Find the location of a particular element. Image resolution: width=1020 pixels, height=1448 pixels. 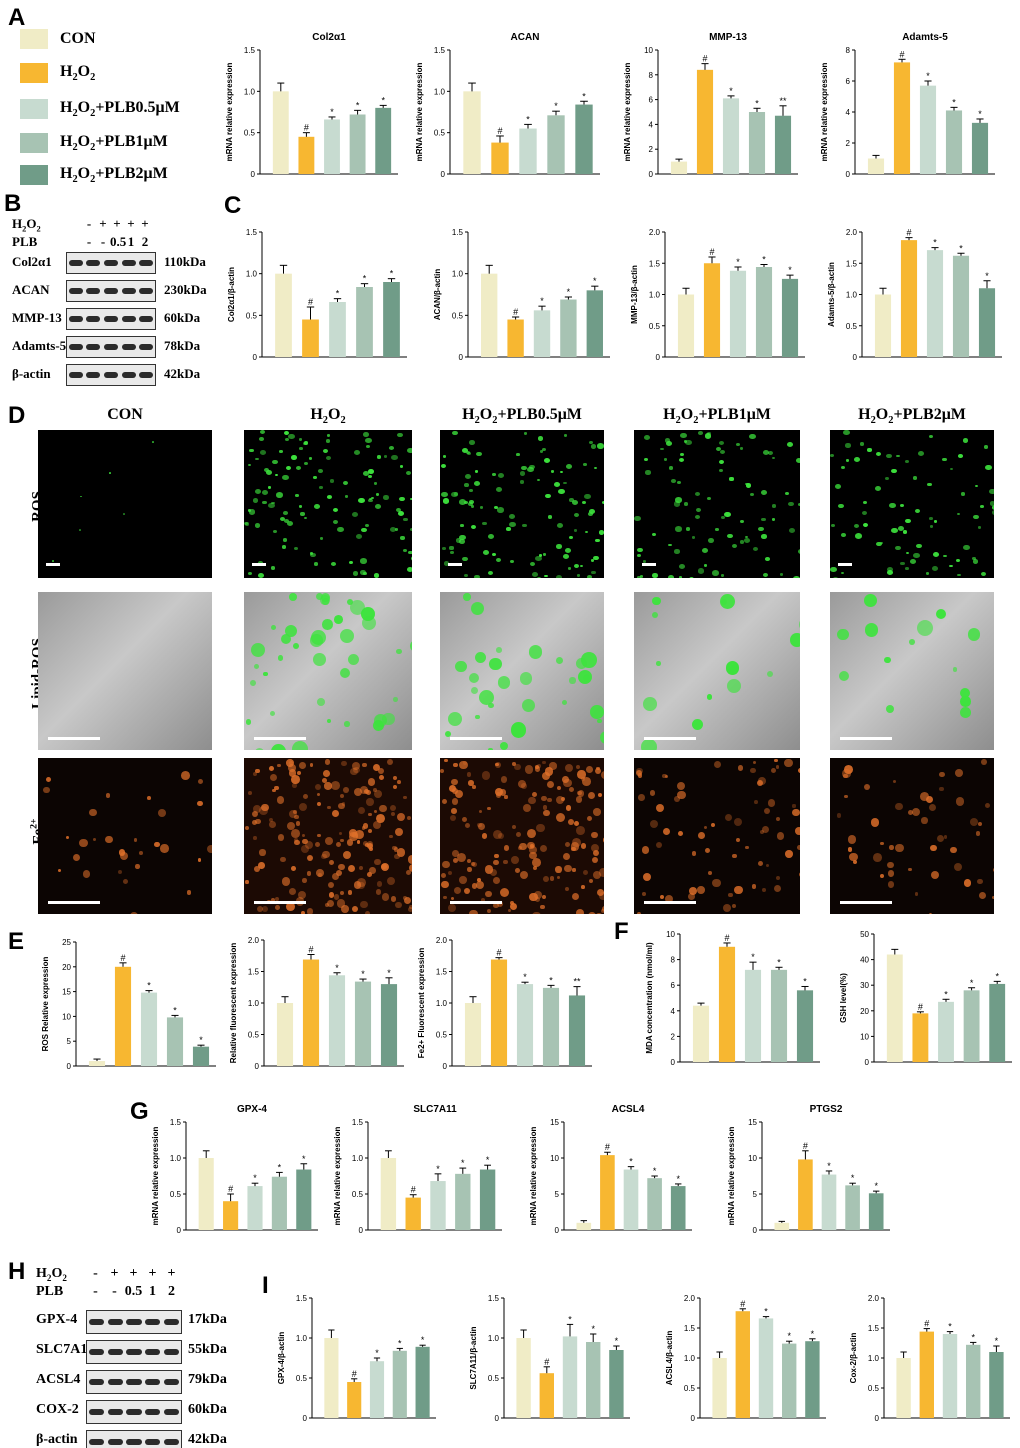

blot-protein-label: Col2α1 is located at coordinates (32, 261).